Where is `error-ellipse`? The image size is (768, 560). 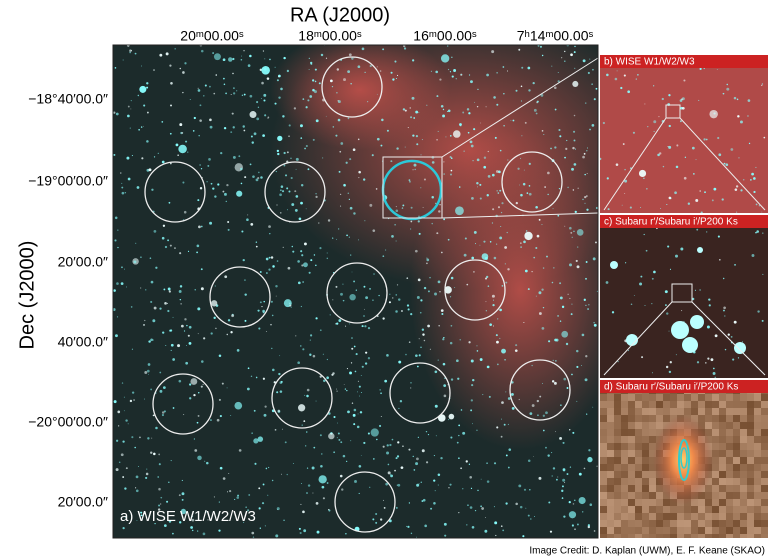 error-ellipse is located at coordinates (684, 460).